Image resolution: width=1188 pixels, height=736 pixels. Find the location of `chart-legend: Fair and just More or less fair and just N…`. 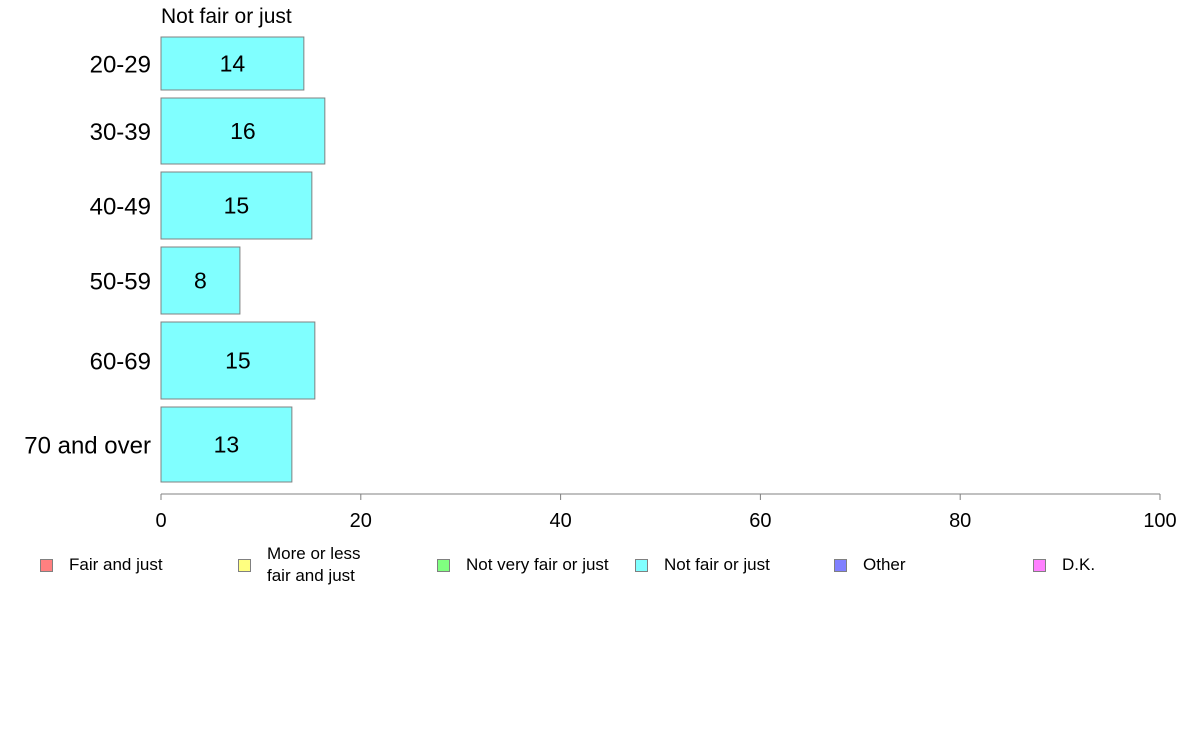

chart-legend: Fair and just More or less fair and just N… is located at coordinates (594, 570).